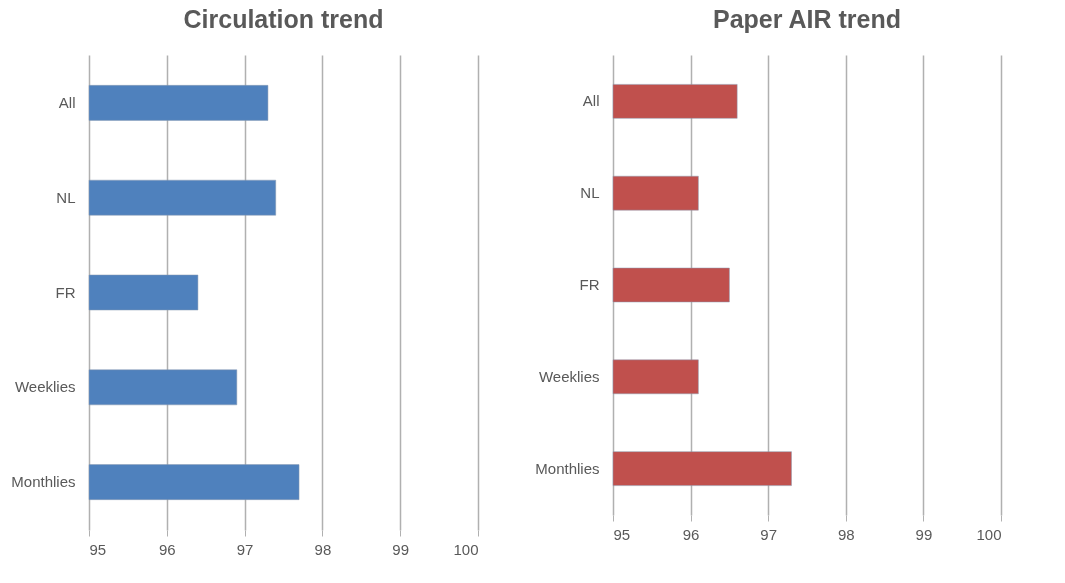  Describe the element at coordinates (807, 19) in the screenshot. I see `chart-title: Paper AIR trend` at that location.